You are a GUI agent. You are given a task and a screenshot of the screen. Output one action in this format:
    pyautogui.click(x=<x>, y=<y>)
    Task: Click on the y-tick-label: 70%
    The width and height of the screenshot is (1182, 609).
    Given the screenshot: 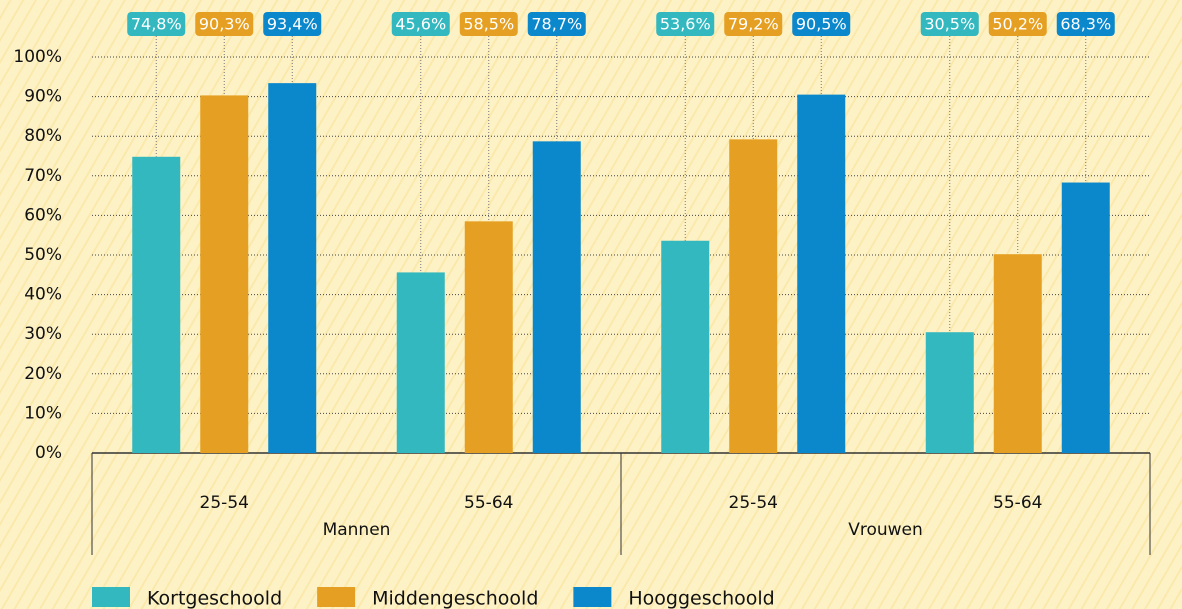 What is the action you would take?
    pyautogui.click(x=43, y=176)
    